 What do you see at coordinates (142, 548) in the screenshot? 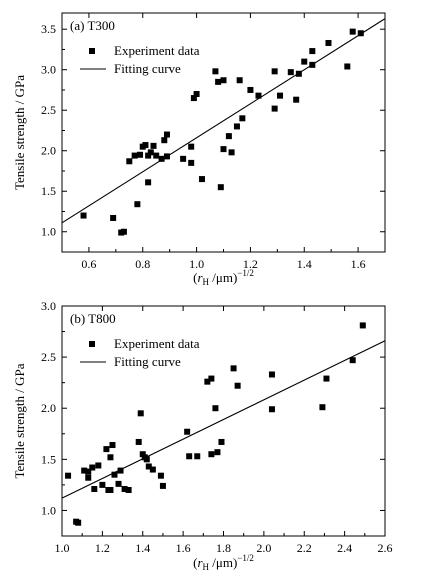
I see `x-tick-label: 1.4` at bounding box center [142, 548].